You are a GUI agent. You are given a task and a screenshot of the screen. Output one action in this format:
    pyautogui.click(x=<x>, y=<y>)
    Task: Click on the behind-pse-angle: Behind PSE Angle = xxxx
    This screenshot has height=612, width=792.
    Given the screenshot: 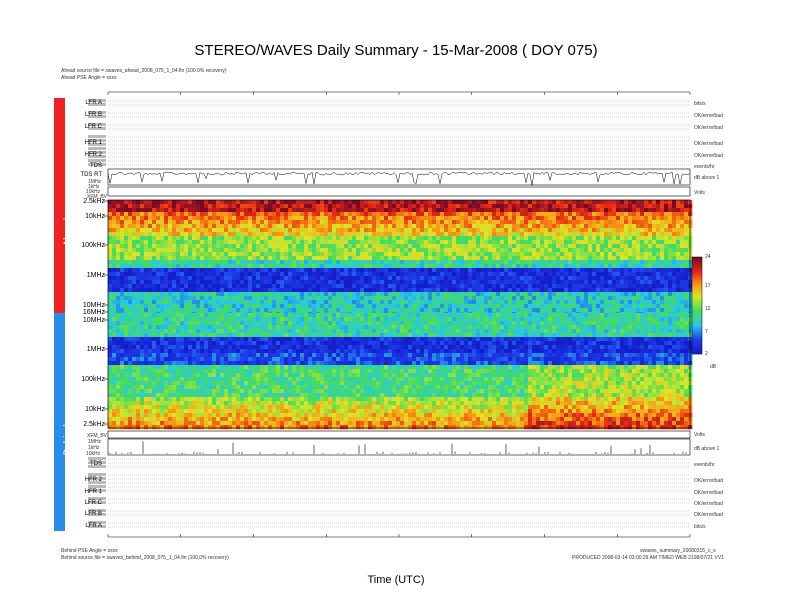 What is the action you would take?
    pyautogui.click(x=89, y=551)
    